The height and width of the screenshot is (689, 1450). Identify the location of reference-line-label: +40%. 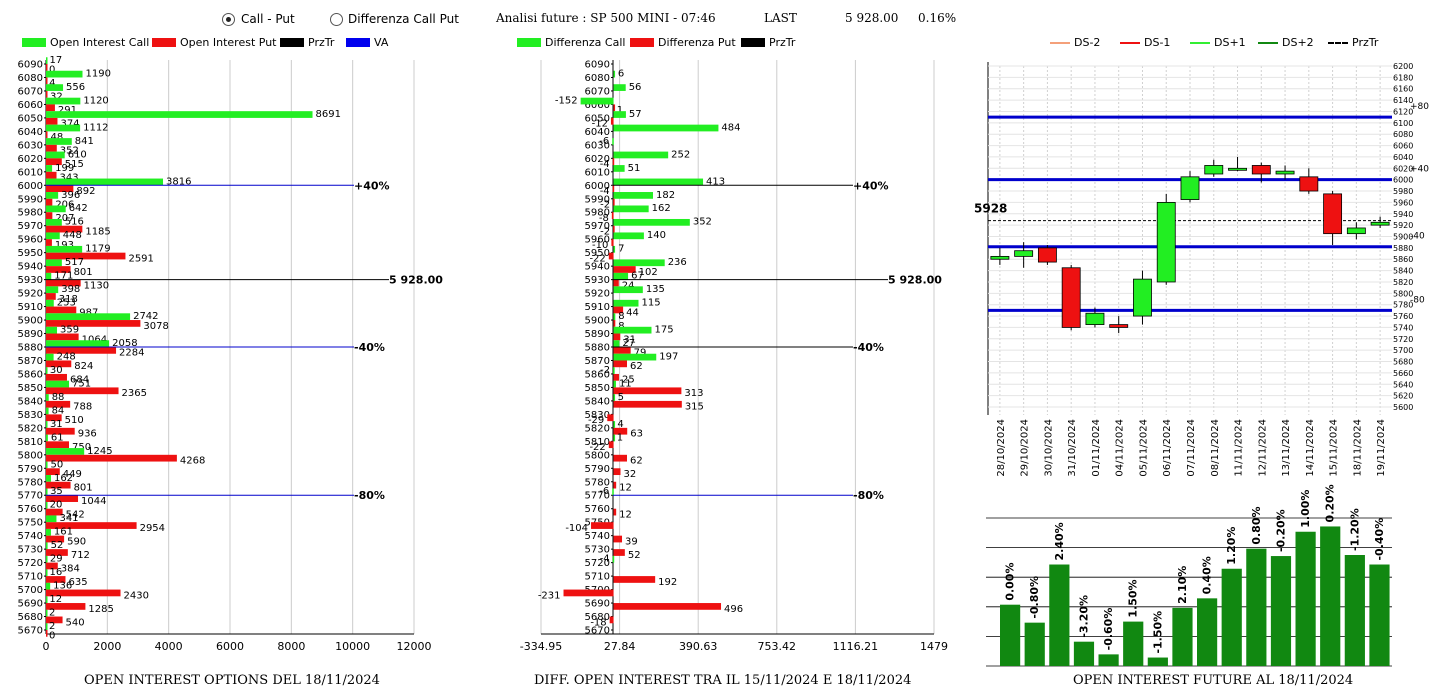
(372, 185).